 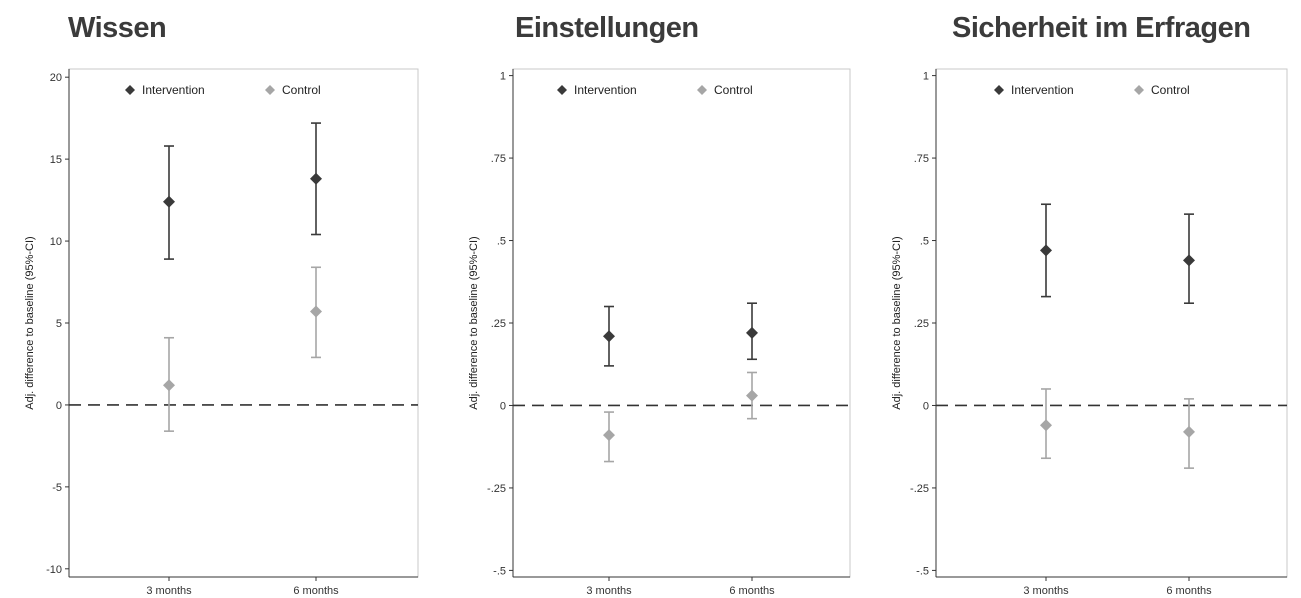 What do you see at coordinates (607, 28) in the screenshot?
I see `chart-title-einstellungen: Einstellungen` at bounding box center [607, 28].